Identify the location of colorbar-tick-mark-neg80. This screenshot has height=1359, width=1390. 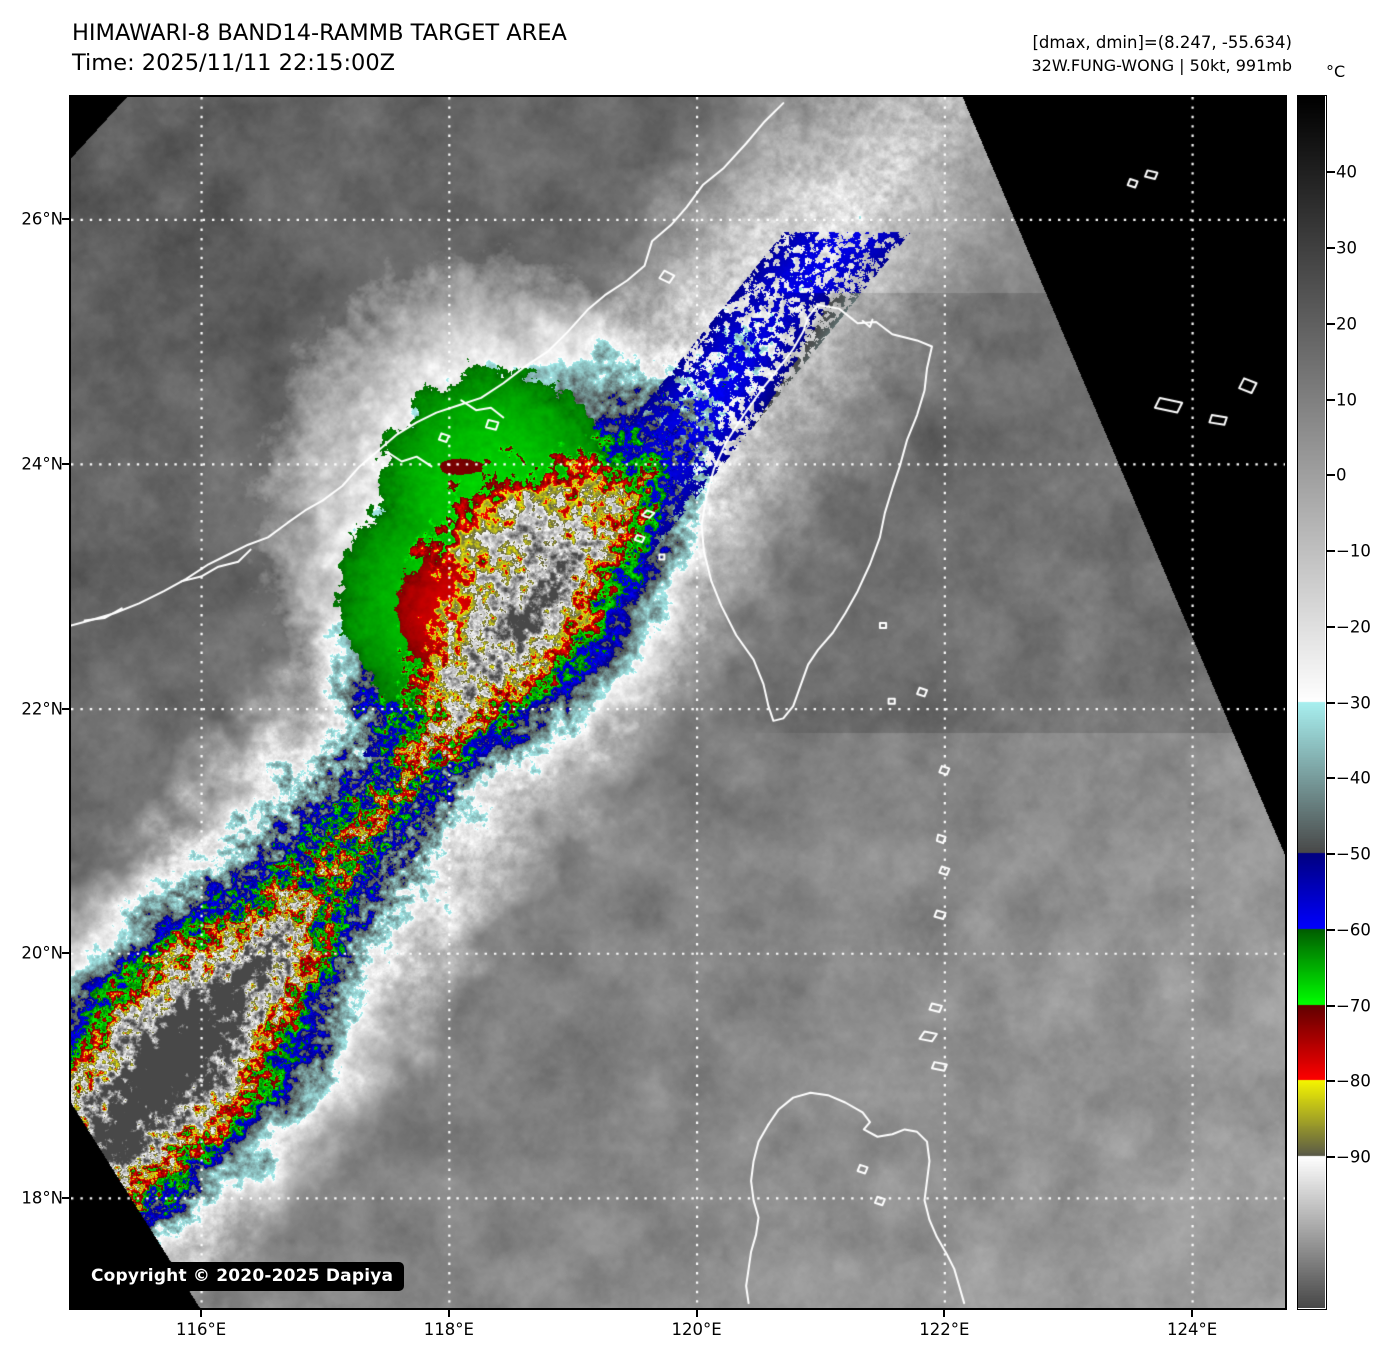
(1331, 1081).